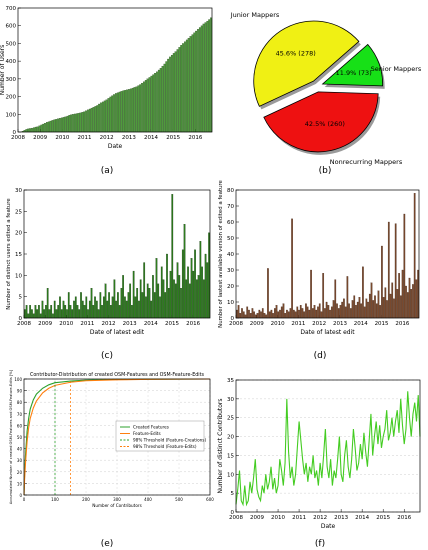 Image resolution: width=428 pixels, height=550 pixels. What do you see at coordinates (85, 138) in the screenshot?
I see `a-xtick-label: 2011` at bounding box center [85, 138].